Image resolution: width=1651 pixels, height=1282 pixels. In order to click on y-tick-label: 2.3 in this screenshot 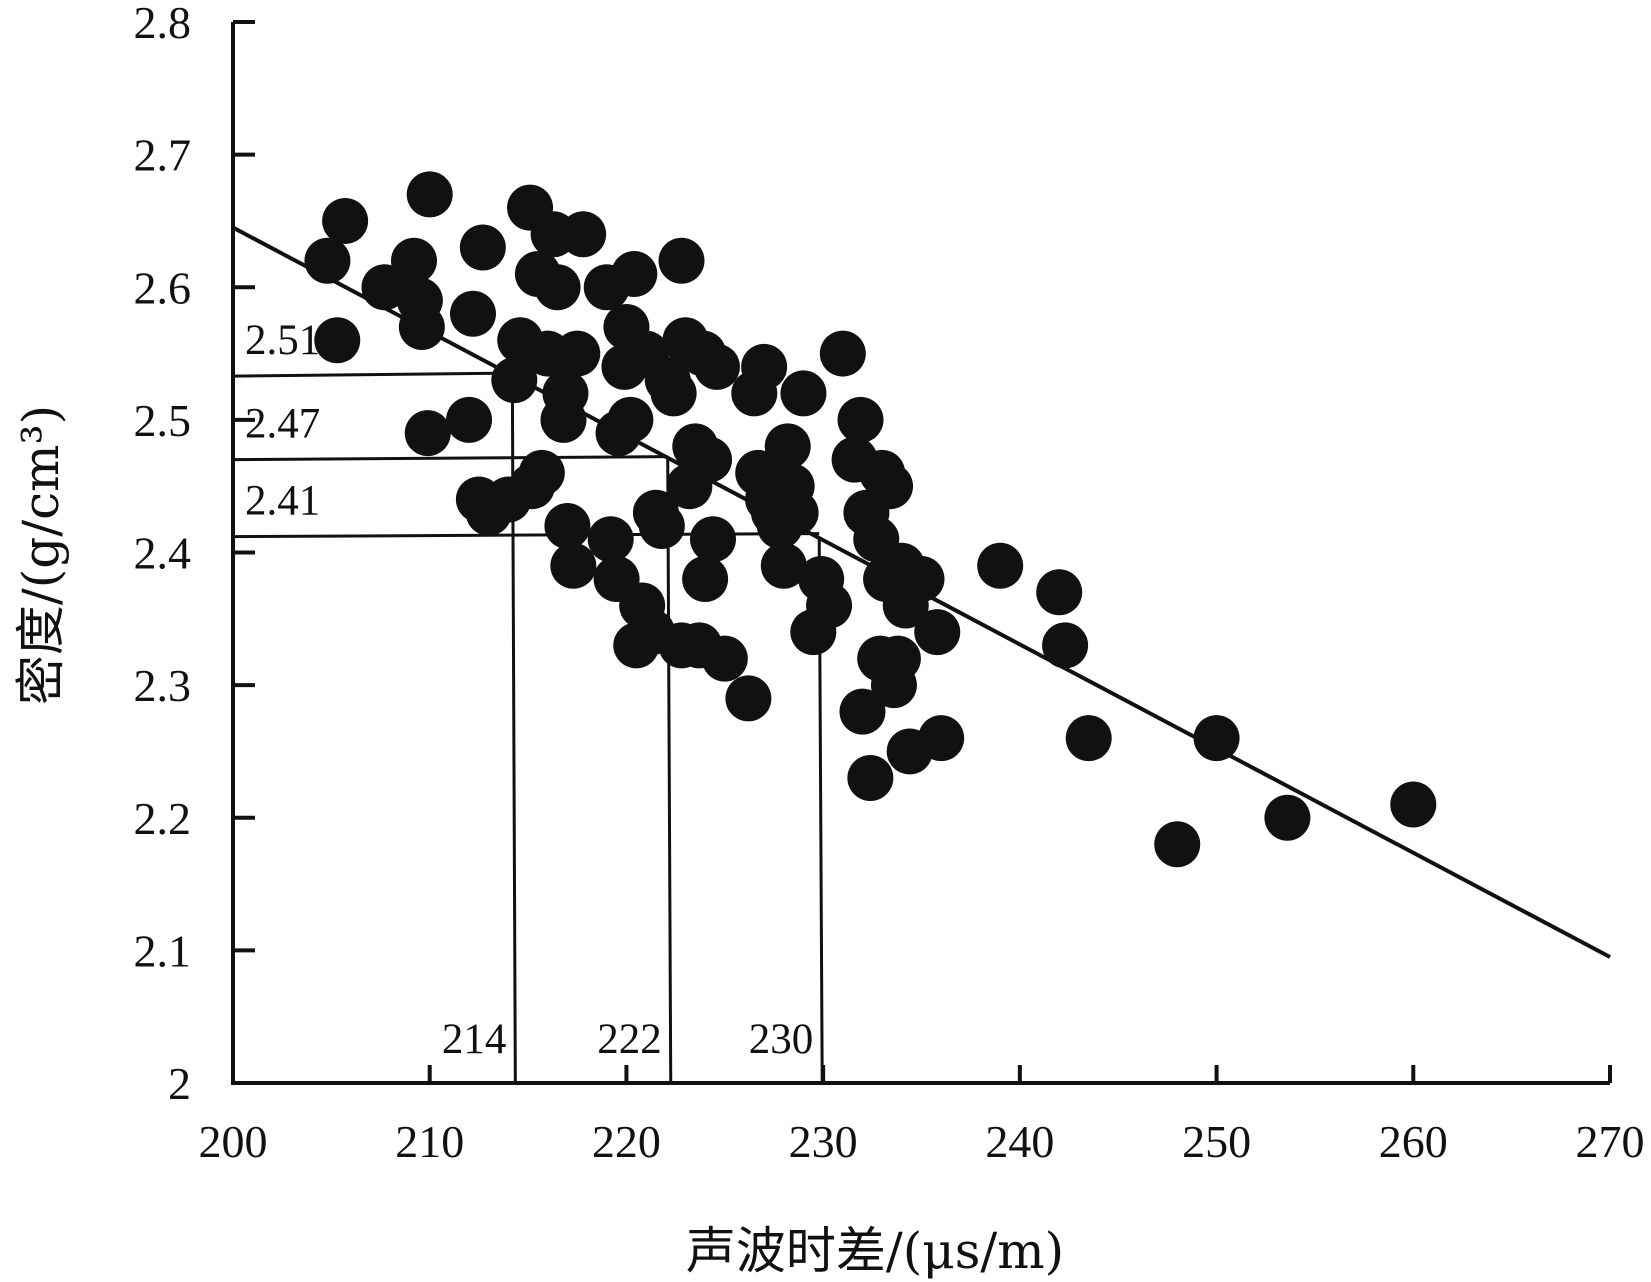, I will do `click(163, 685)`.